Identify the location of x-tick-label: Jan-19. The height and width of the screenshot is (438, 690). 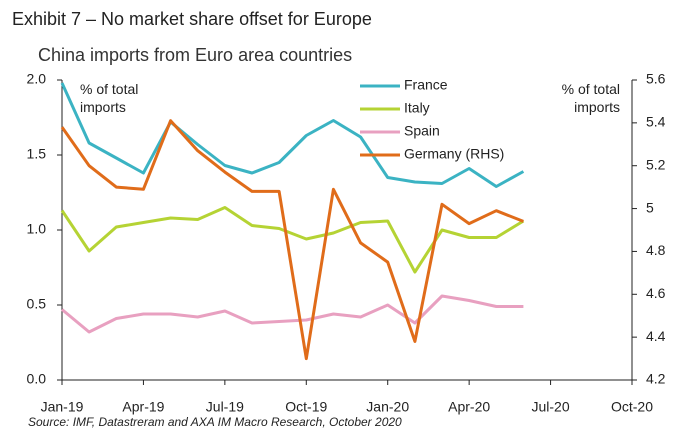
(62, 407).